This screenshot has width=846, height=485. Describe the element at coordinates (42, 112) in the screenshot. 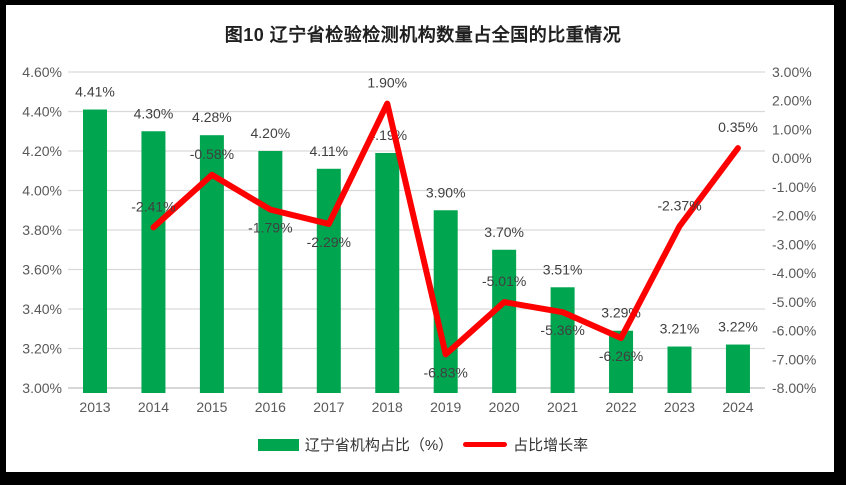

I see `left-axis-tick: 4.40%` at that location.